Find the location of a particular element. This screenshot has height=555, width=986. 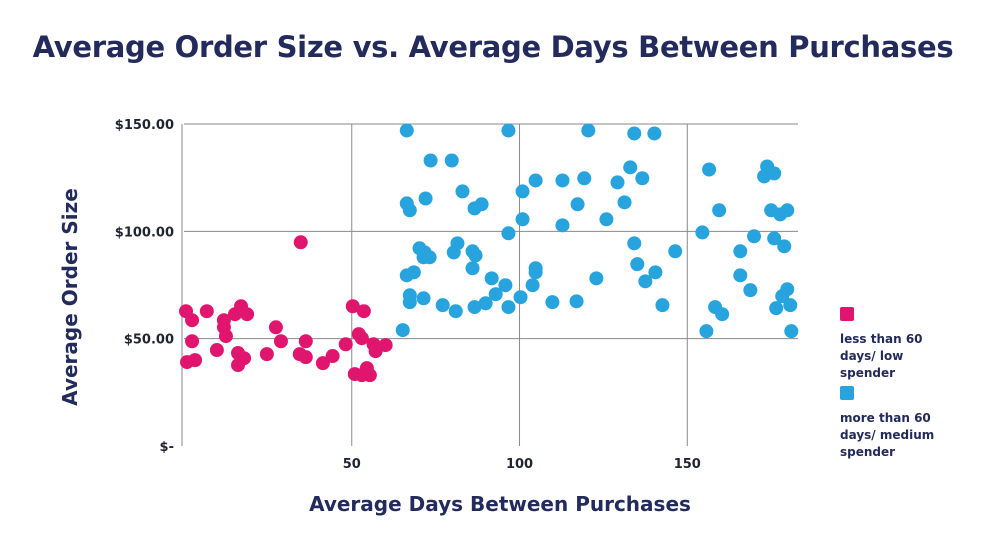

legend-item-medium-spender: more than 60 days/ medium spender is located at coordinates (902, 423).